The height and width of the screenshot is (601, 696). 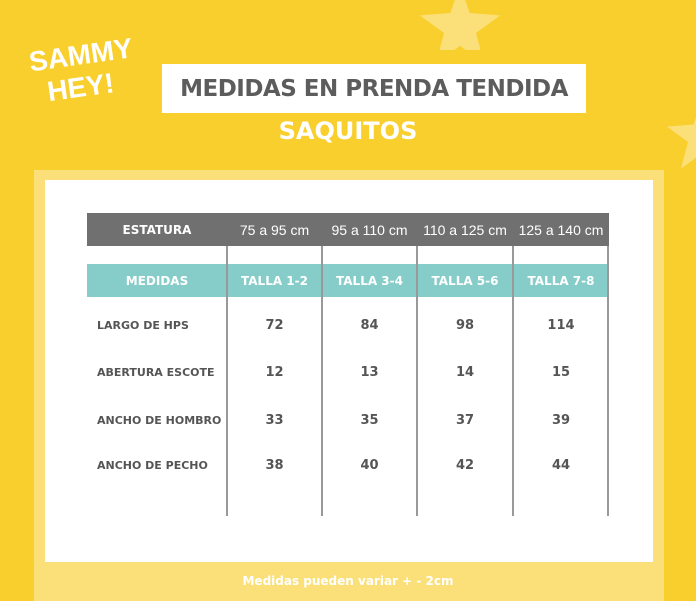 What do you see at coordinates (465, 465) in the screenshot?
I see `value-cell: 42` at bounding box center [465, 465].